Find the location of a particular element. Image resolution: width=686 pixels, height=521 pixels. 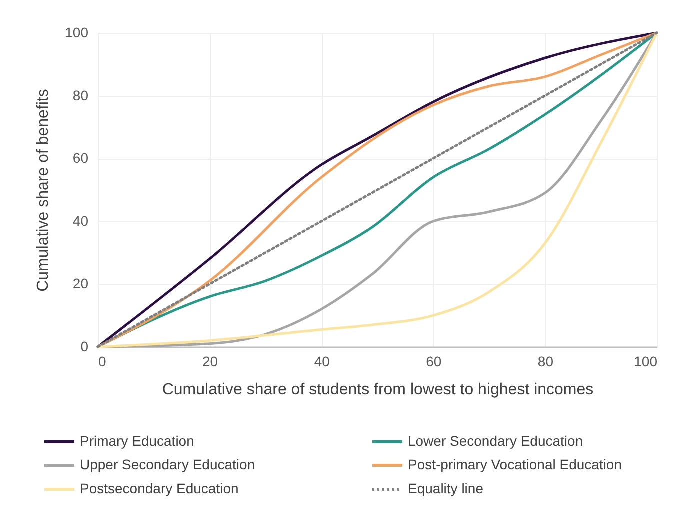

legend-label: Equality line is located at coordinates (446, 488).